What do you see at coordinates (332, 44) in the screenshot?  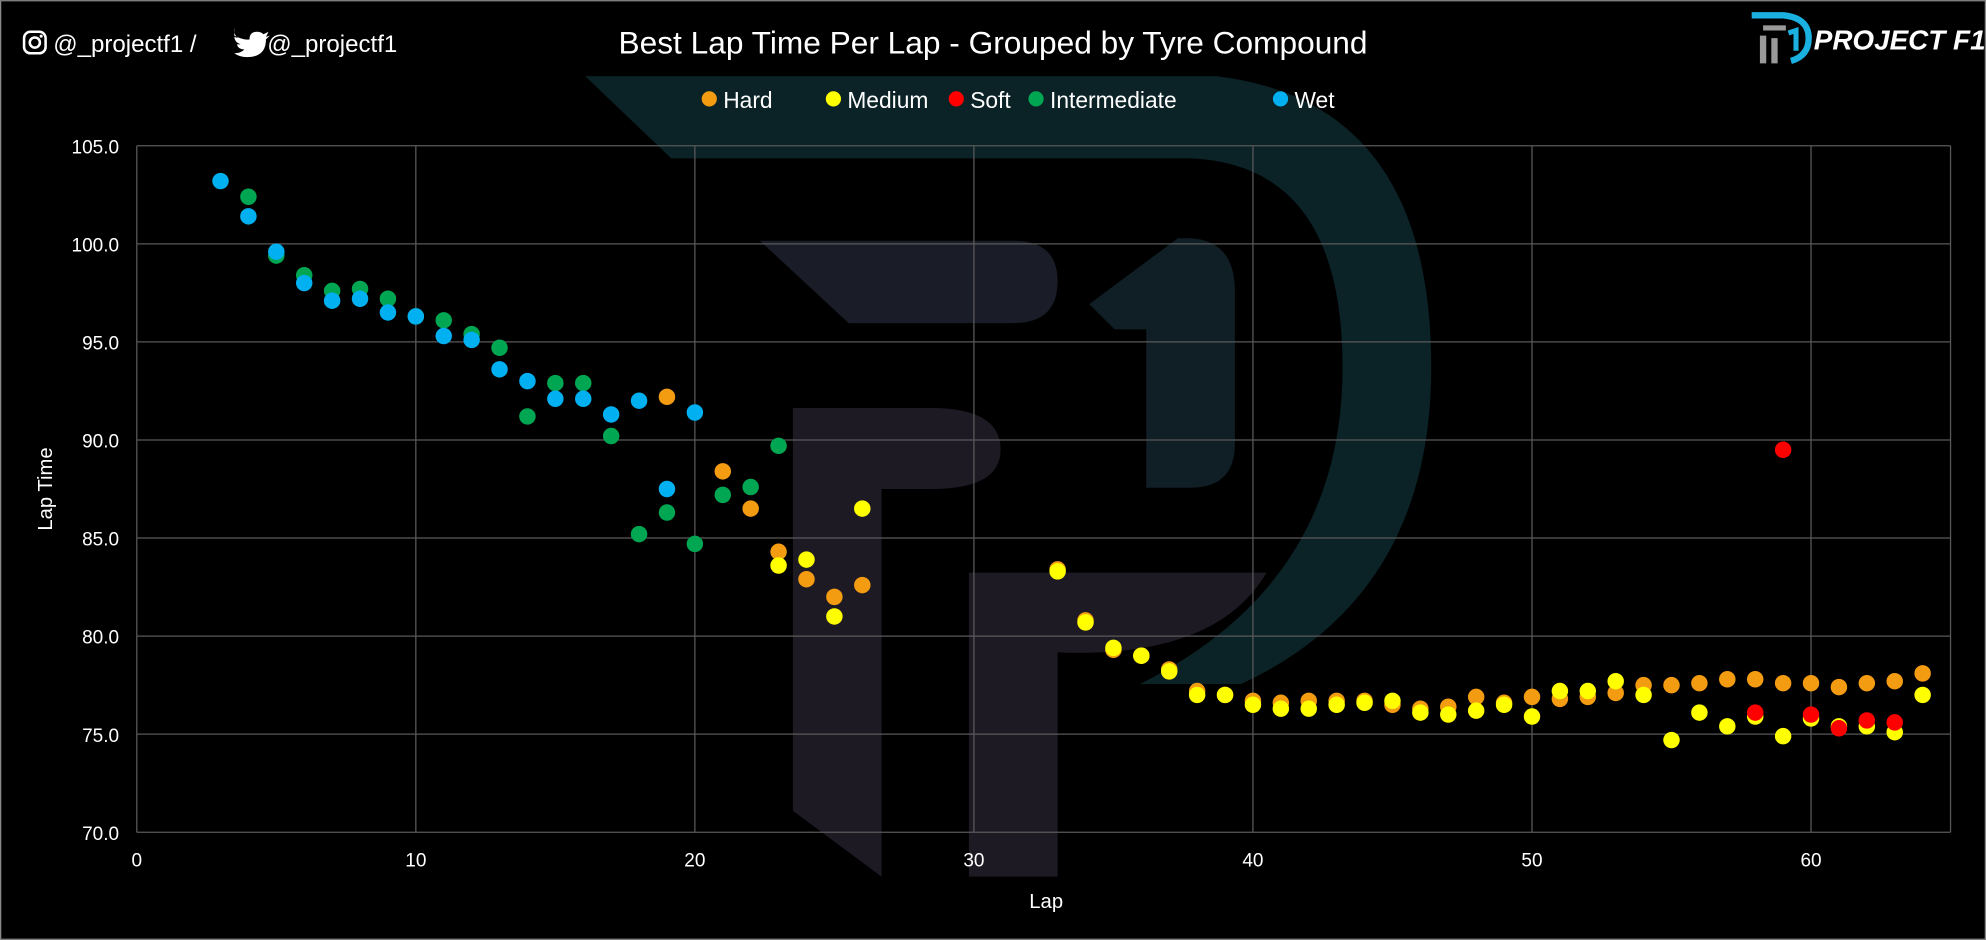 I see `twitter-handle: @_projectf1` at bounding box center [332, 44].